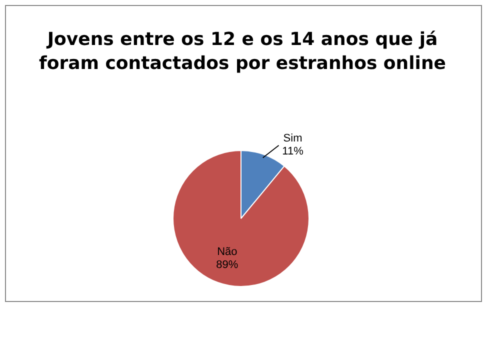 This screenshot has height=343, width=487. Describe the element at coordinates (293, 151) in the screenshot. I see `data-label: 11%` at that location.